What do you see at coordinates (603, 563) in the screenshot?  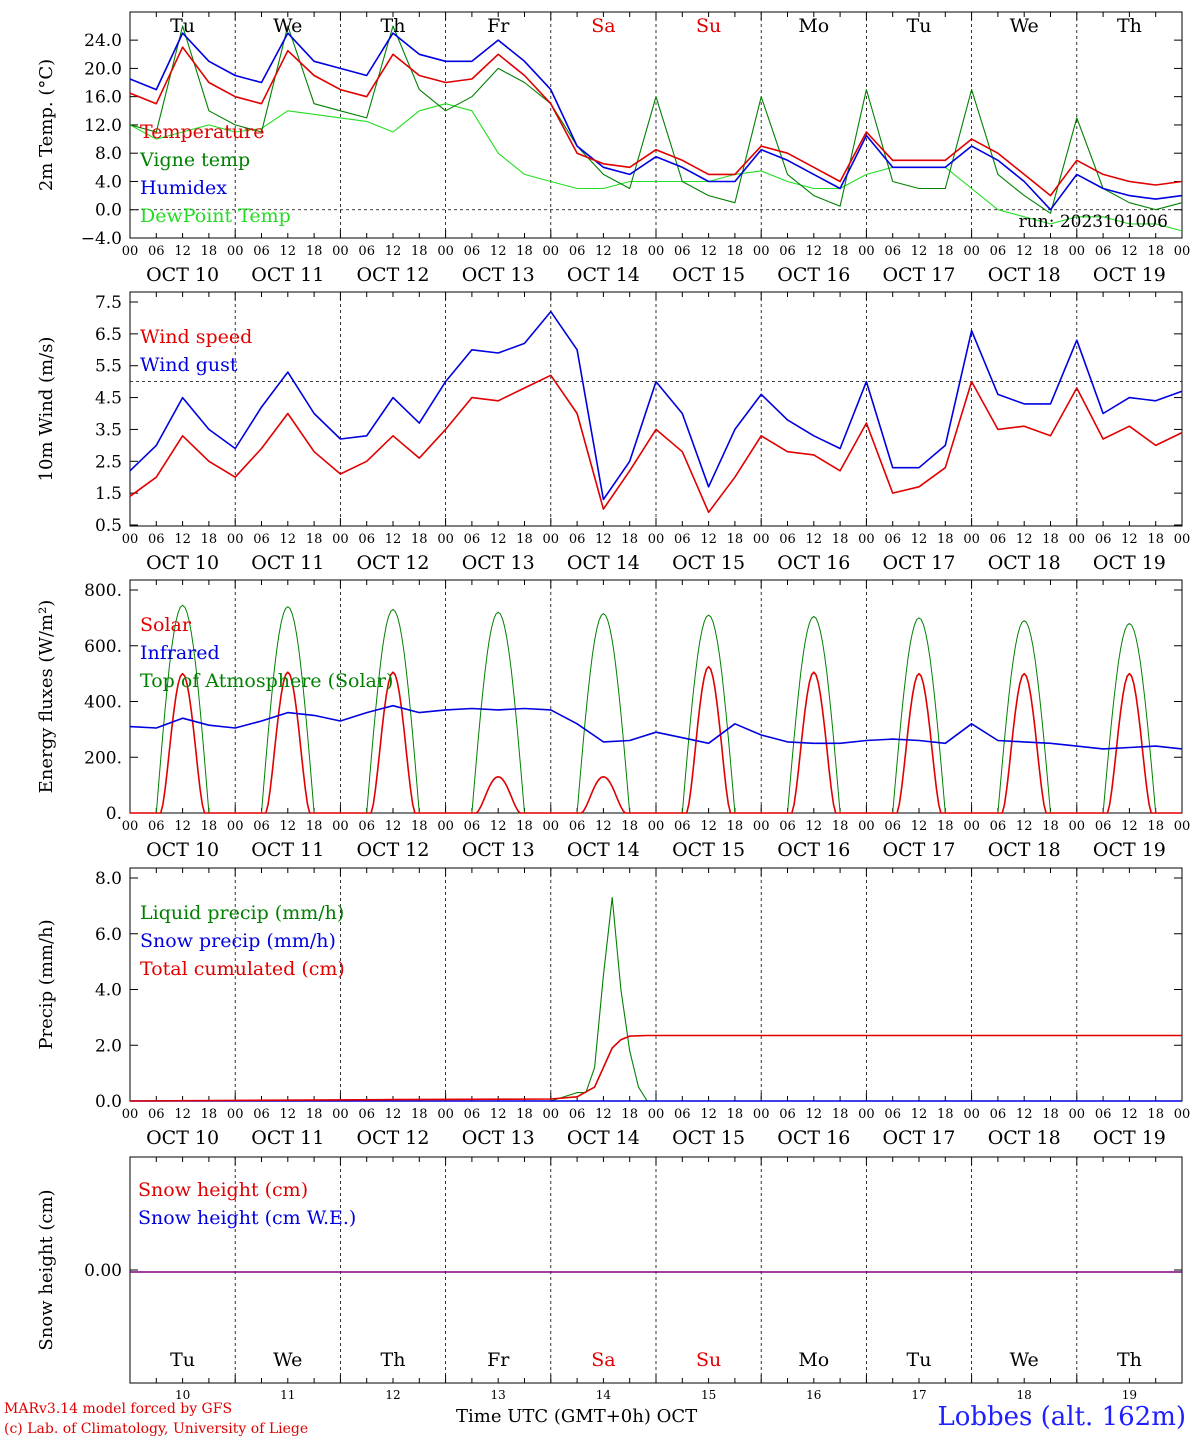 I see `date-label: OCT 14` at bounding box center [603, 563].